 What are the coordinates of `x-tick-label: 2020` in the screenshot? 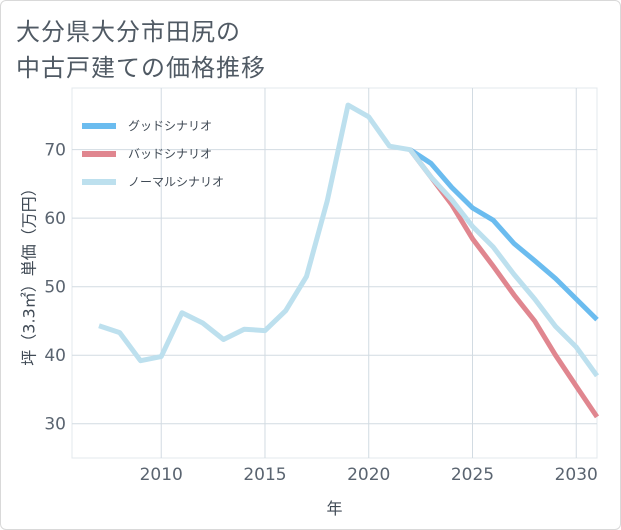 It's located at (368, 475).